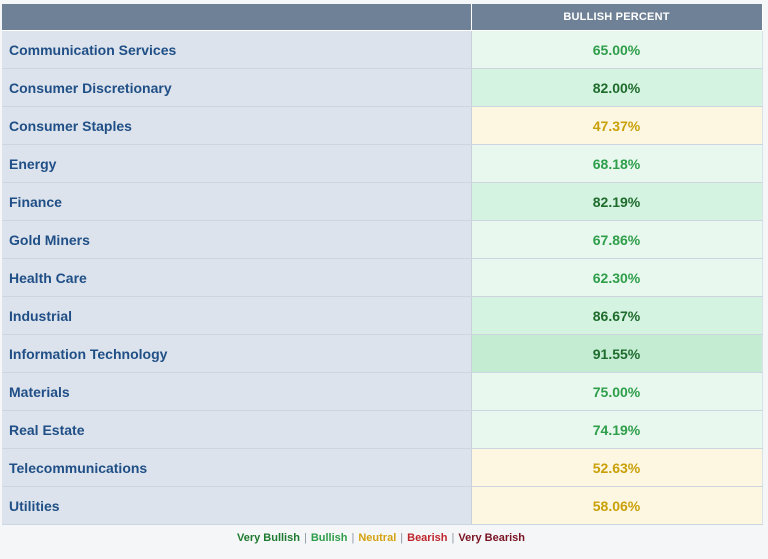 The height and width of the screenshot is (559, 768). Describe the element at coordinates (617, 429) in the screenshot. I see `bullish-percent-value: 74.19%` at that location.